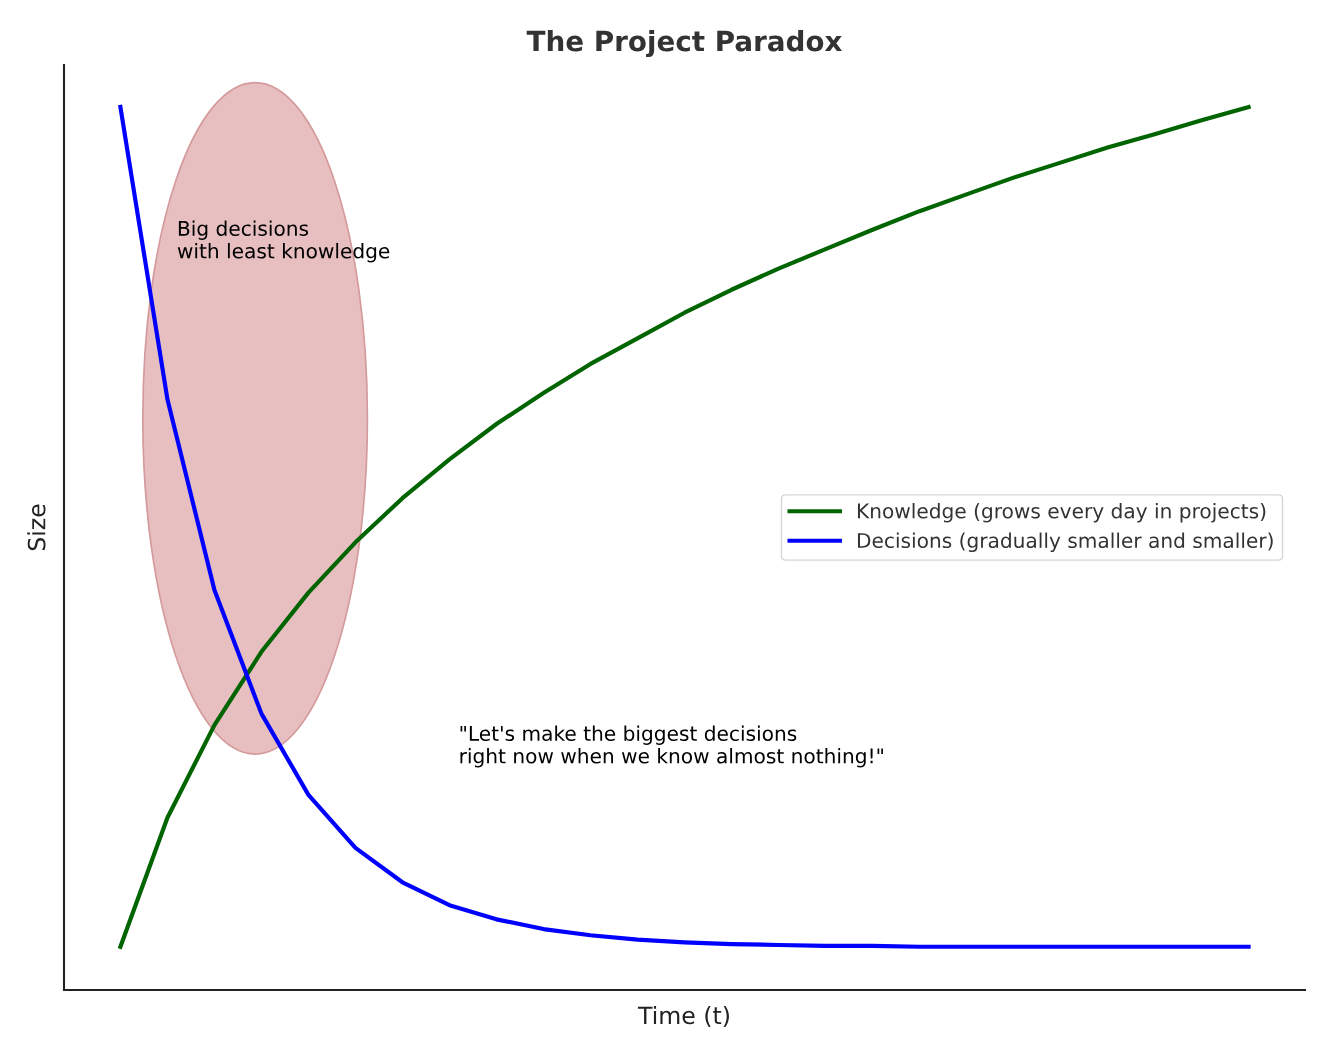  I want to click on y-axis-title: Size, so click(36, 527).